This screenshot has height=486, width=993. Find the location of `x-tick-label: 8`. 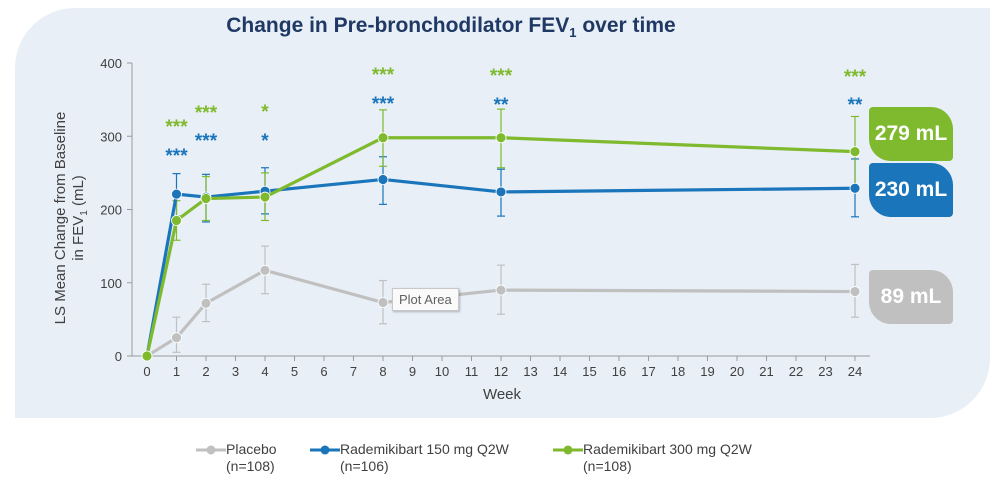

x-tick-label: 8 is located at coordinates (382, 371).